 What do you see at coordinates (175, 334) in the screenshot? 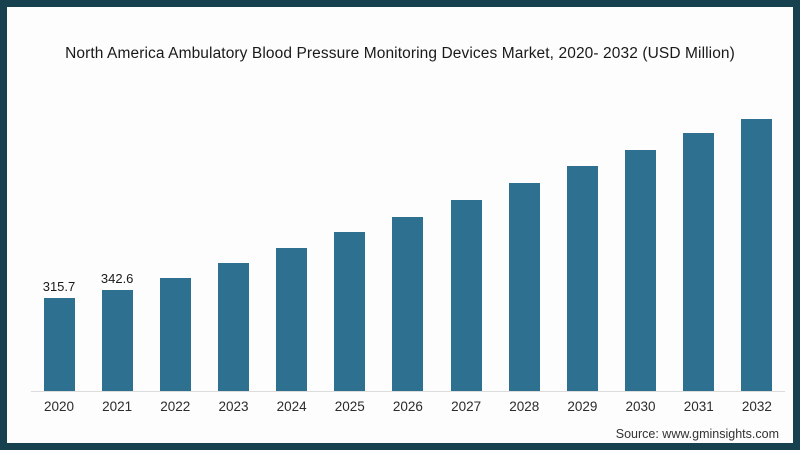
I see `bar-2022` at bounding box center [175, 334].